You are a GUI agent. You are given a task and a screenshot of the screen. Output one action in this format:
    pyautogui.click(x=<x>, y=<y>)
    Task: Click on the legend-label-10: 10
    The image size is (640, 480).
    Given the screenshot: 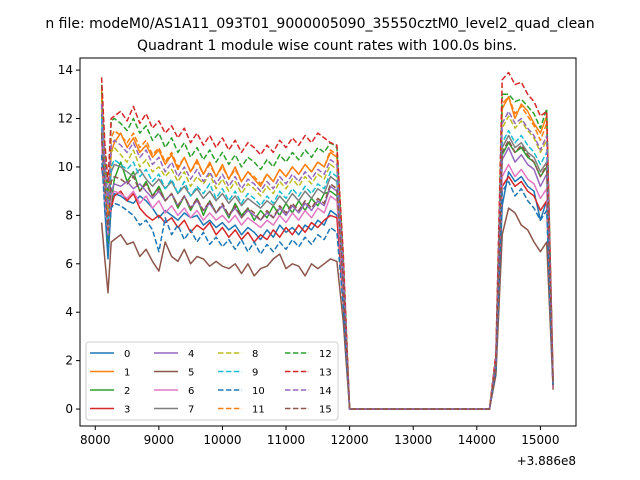 What is the action you would take?
    pyautogui.click(x=258, y=391)
    